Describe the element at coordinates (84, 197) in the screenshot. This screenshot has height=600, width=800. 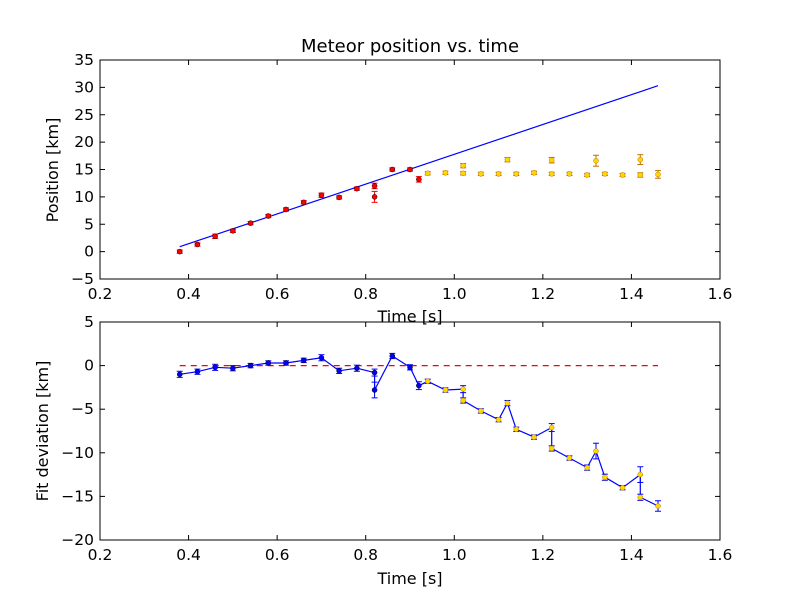
I see `y-tick-label: 10` at that location.